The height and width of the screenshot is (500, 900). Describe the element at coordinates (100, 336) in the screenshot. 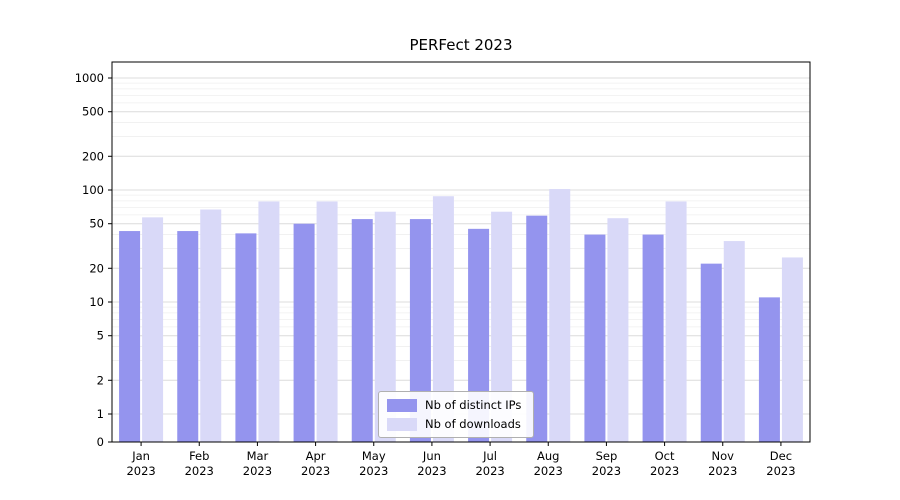

I see `y-tick-label: 5` at that location.